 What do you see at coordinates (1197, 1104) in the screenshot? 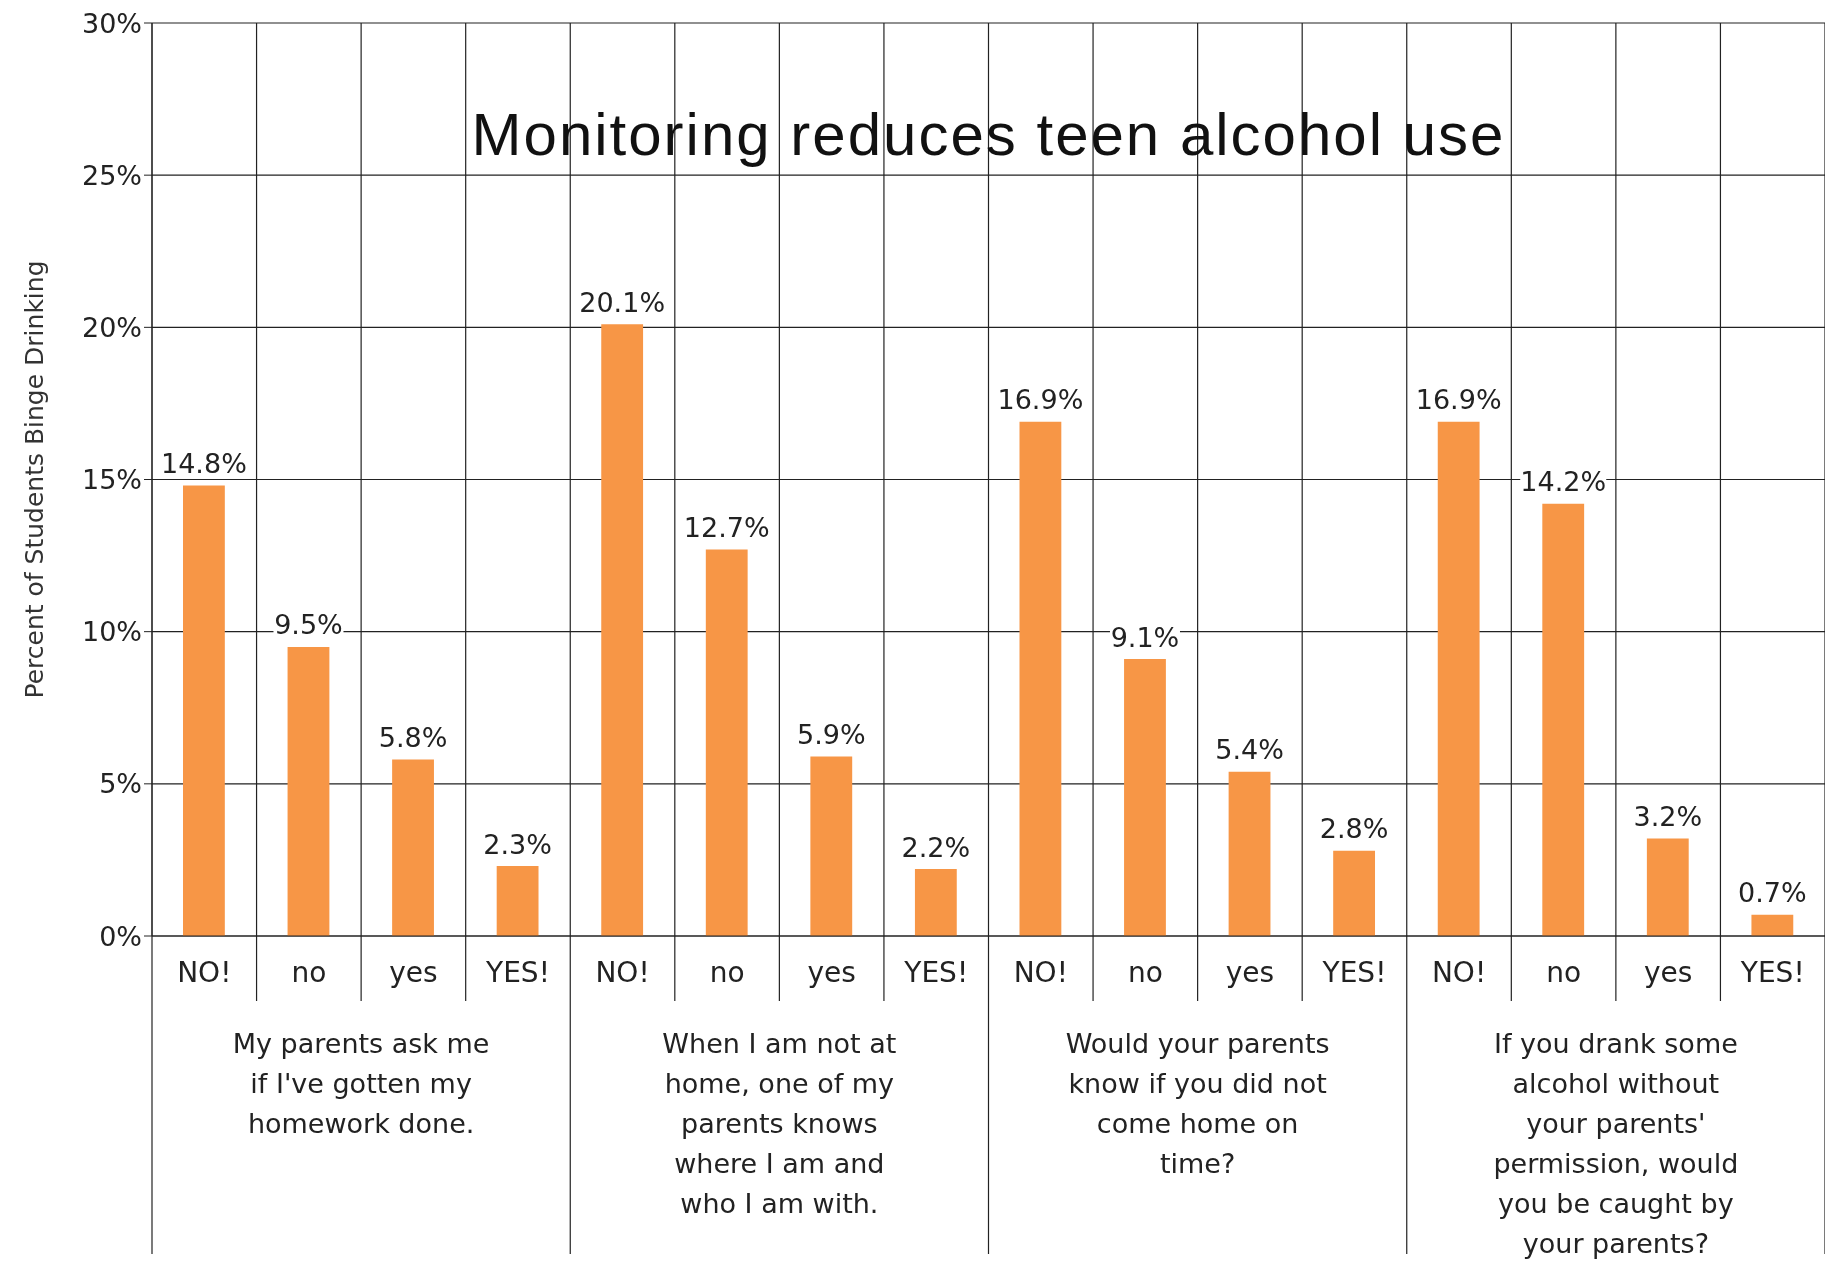
I see `text: Would your parents know if you did not come home on time?` at bounding box center [1197, 1104].